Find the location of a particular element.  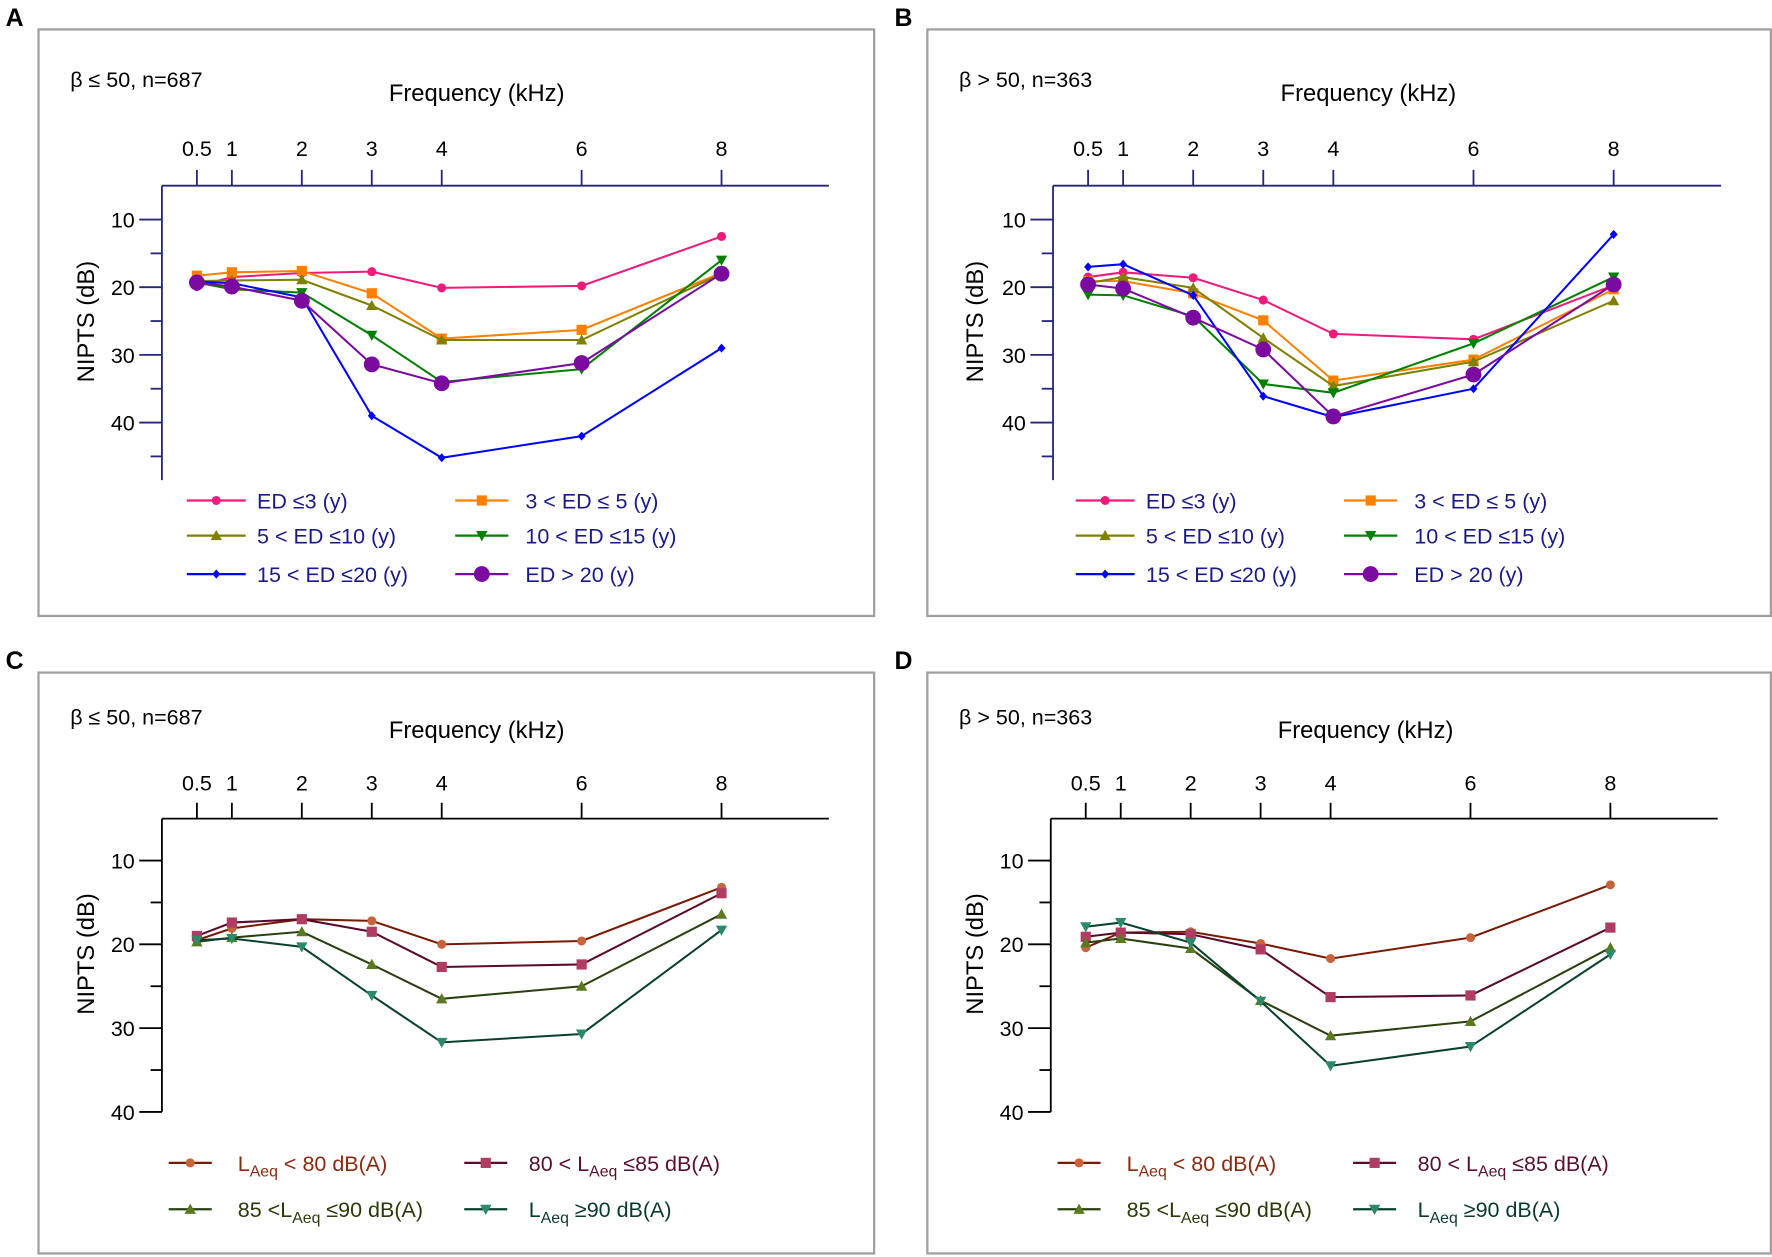

legend-item: ED > 20 (y) is located at coordinates (1434, 575).